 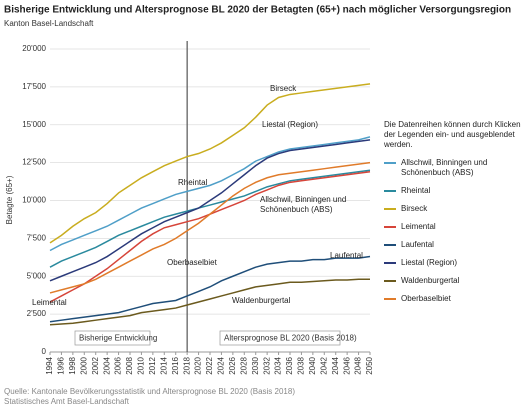 I want to click on x-tick-label: 2044, so click(x=335, y=365).